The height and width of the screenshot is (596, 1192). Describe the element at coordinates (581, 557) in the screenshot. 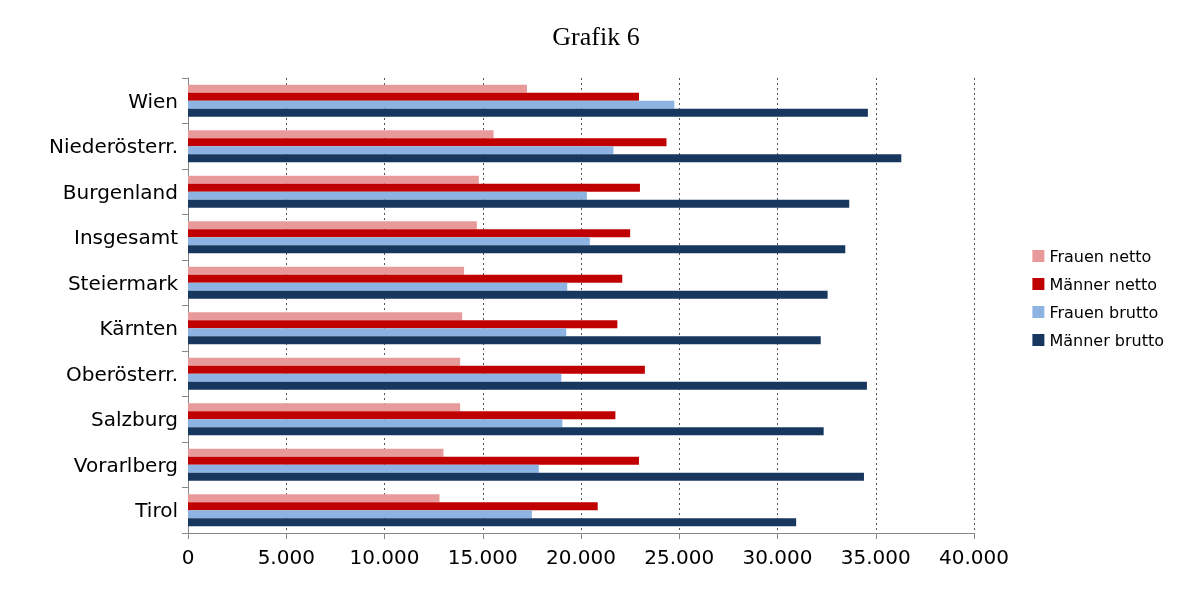

I see `x-tick-label: 20.000` at that location.